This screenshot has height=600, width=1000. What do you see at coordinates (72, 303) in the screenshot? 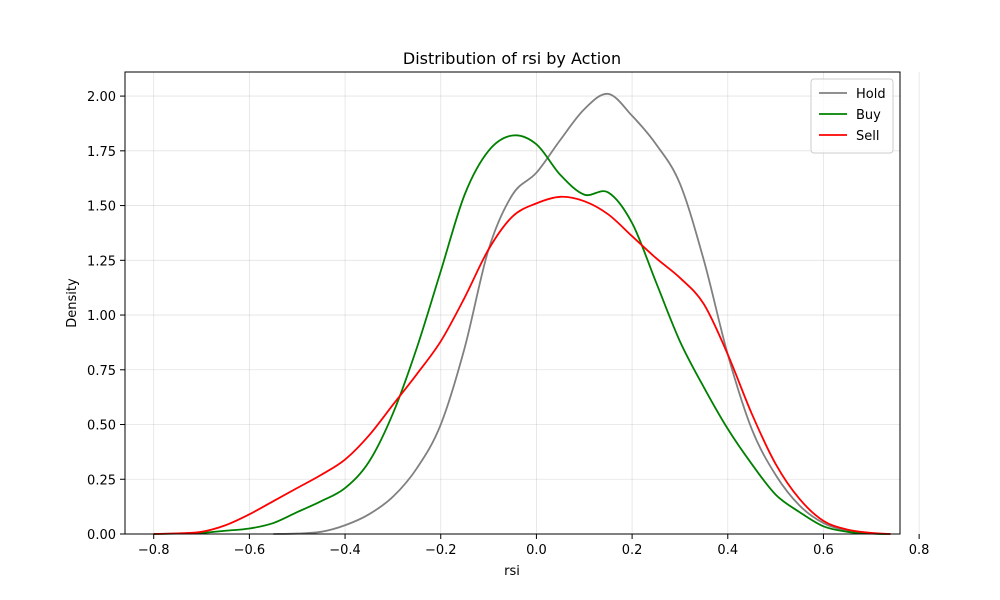
I see `y-axis-label: Density` at bounding box center [72, 303].